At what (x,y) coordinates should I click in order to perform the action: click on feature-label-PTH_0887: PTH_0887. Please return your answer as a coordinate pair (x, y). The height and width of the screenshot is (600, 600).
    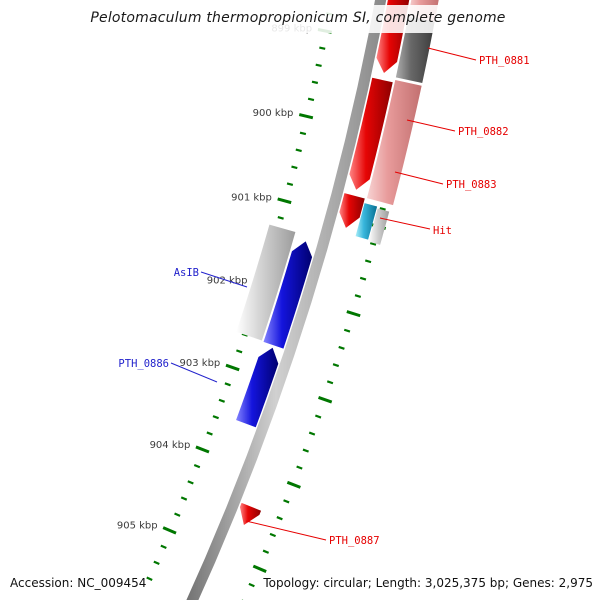
    Looking at the image, I should click on (354, 541).